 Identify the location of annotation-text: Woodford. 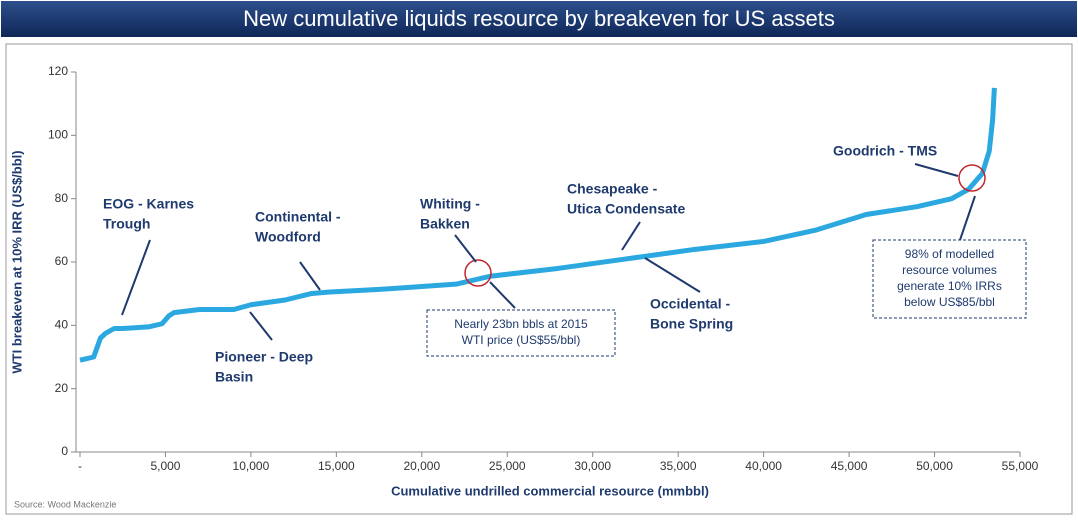
(288, 237).